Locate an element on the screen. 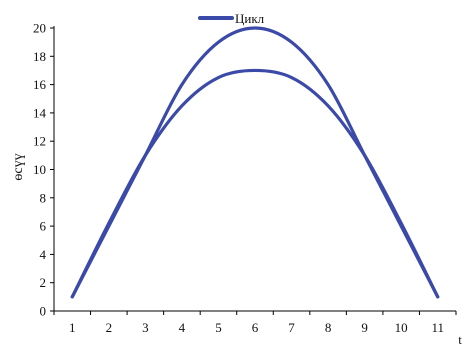 The image size is (466, 345). x-tick-label: 11 is located at coordinates (437, 327).